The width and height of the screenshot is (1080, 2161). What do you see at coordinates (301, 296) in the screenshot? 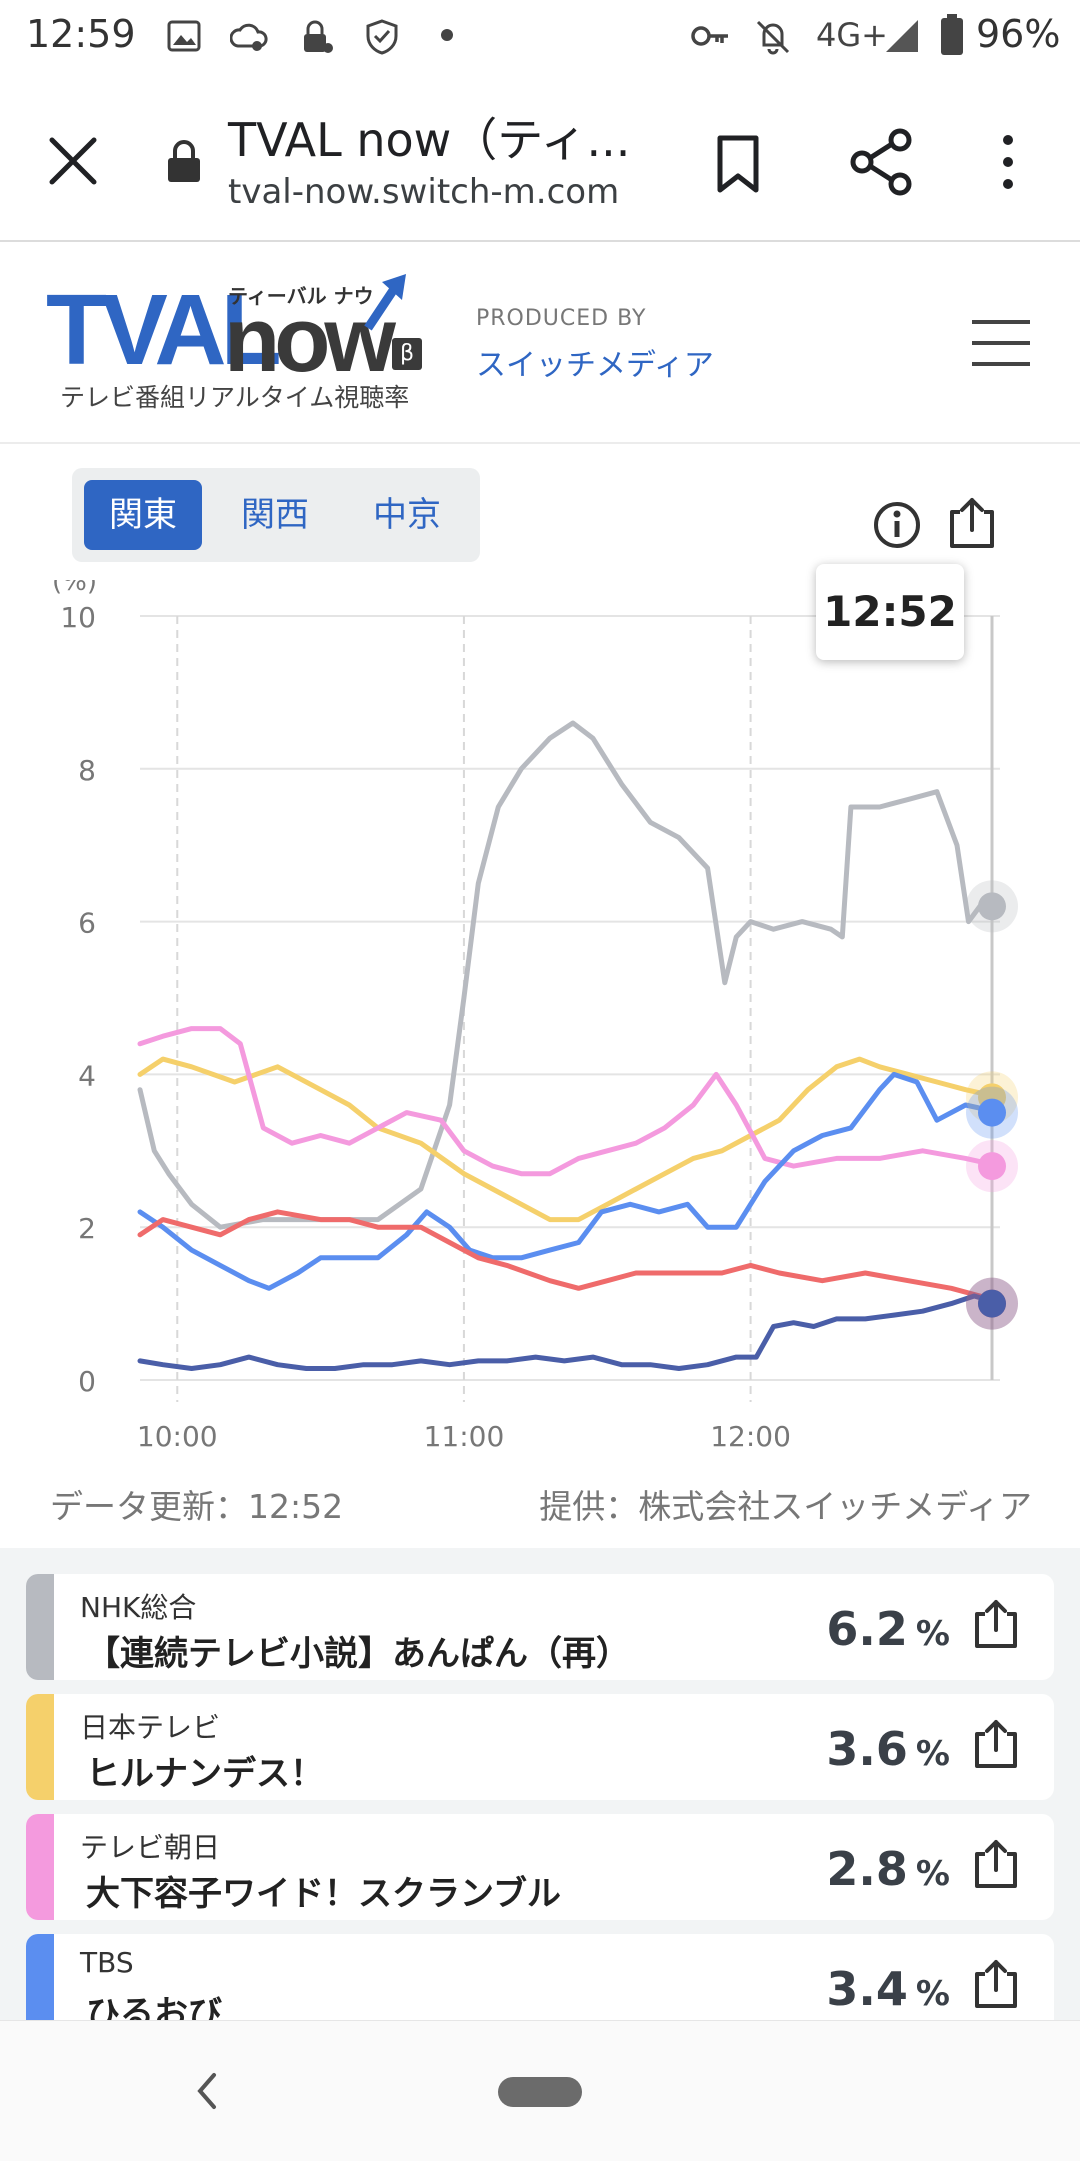
I see `logo-kana: ティーバル ナウ` at bounding box center [301, 296].